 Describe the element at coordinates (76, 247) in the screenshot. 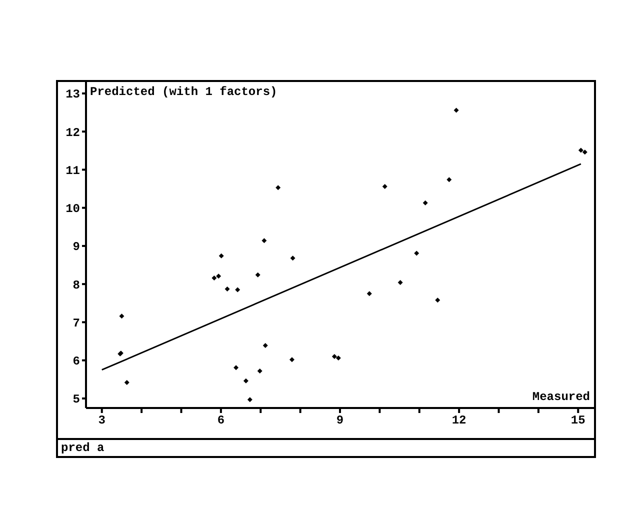

I see `y-tick-label: 9` at that location.